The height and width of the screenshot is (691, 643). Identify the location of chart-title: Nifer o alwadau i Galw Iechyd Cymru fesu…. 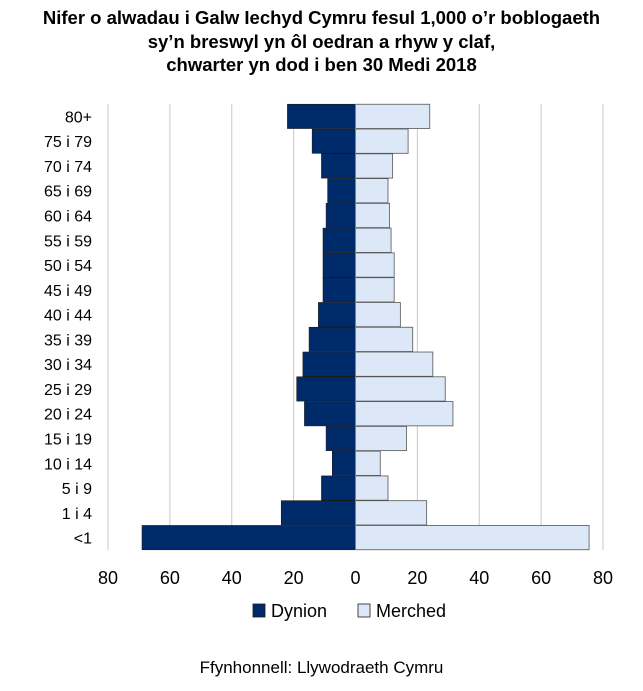
(321, 41).